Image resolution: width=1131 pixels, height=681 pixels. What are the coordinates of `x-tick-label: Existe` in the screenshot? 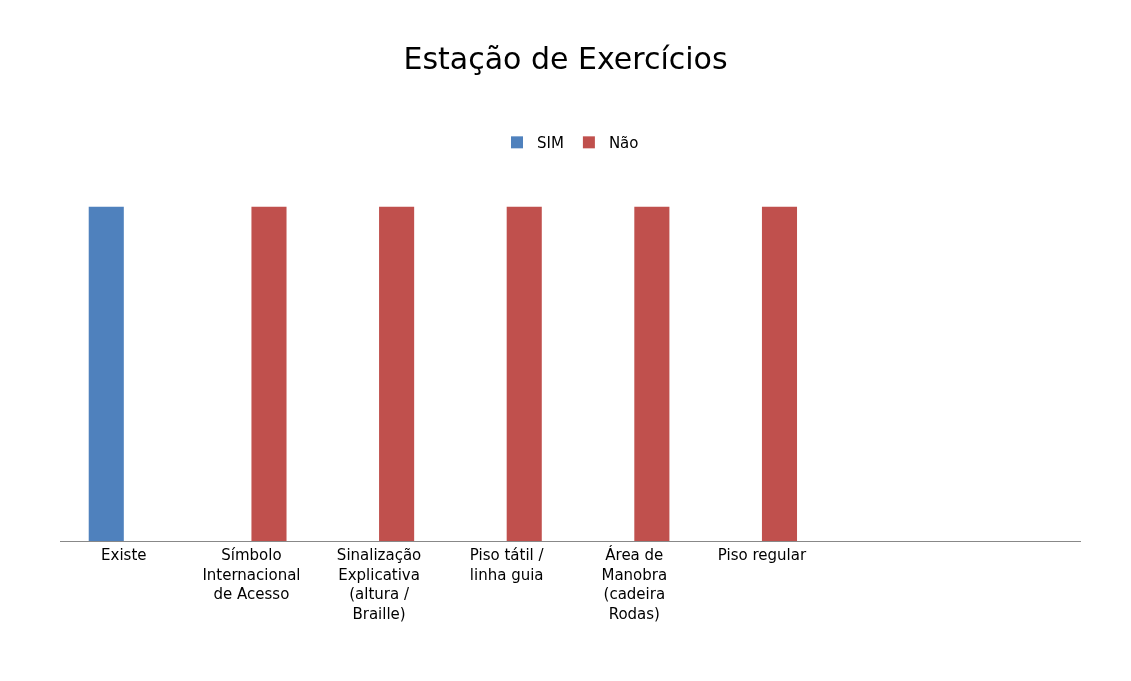 It's located at (124, 555).